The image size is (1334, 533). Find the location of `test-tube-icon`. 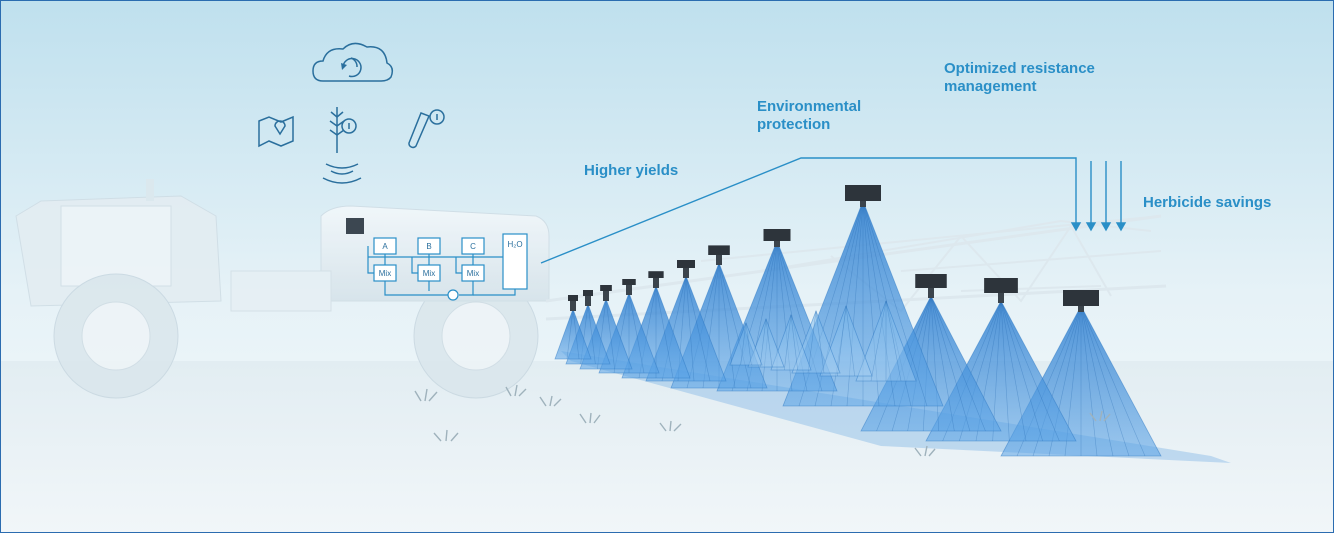

test-tube-icon is located at coordinates (426, 129).